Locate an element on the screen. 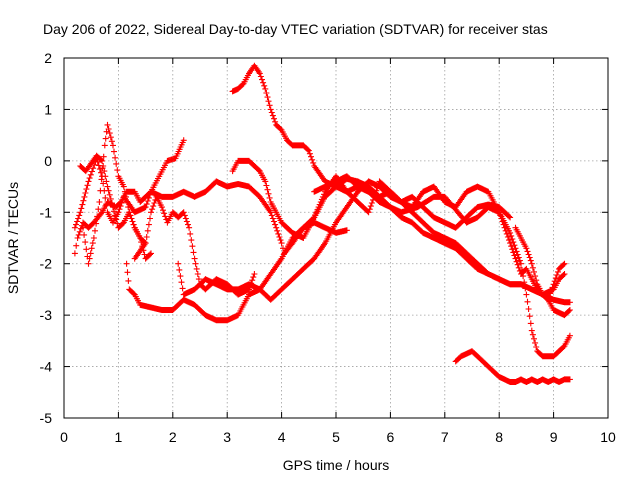 The width and height of the screenshot is (640, 480). y-tick-labels: -5 -4 -3 -2 -1 0 1 2 is located at coordinates (46, 238).